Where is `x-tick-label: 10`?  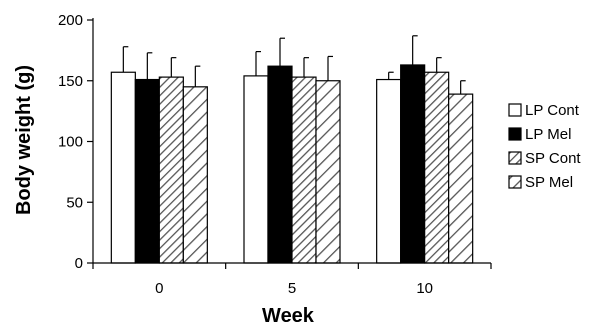
x-tick-label: 10 is located at coordinates (424, 288).